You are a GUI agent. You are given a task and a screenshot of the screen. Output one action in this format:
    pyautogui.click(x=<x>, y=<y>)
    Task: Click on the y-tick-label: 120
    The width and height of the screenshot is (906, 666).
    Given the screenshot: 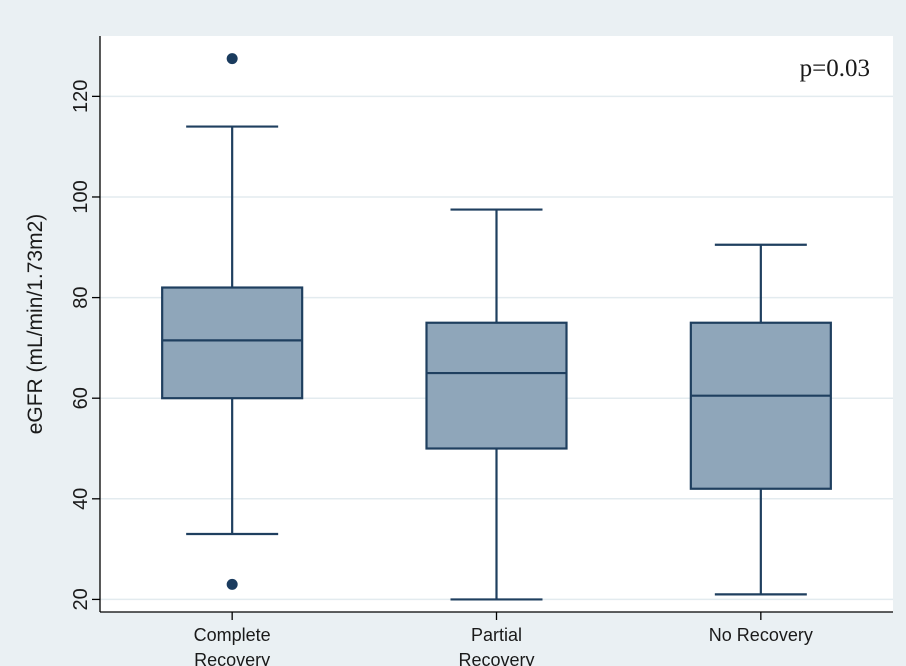 What is the action you would take?
    pyautogui.click(x=81, y=96)
    